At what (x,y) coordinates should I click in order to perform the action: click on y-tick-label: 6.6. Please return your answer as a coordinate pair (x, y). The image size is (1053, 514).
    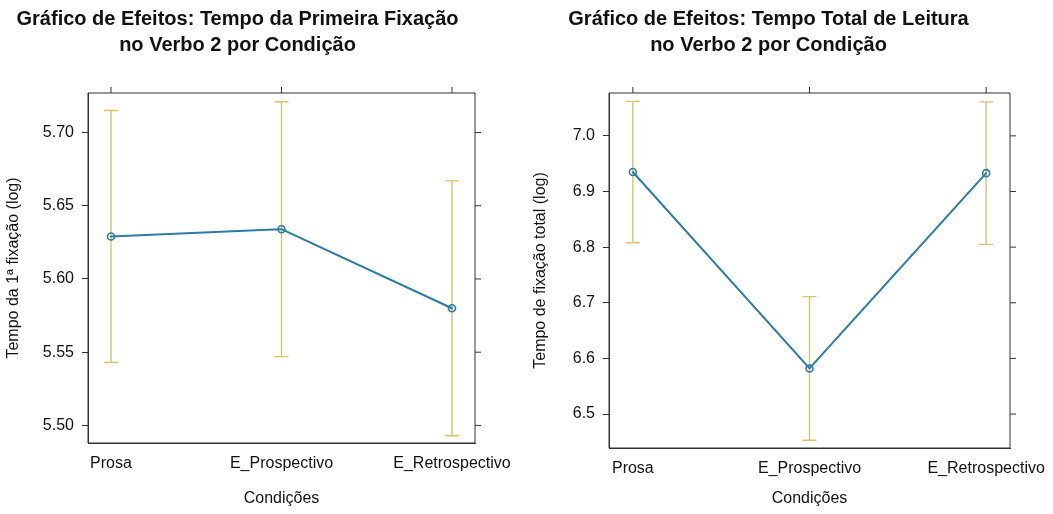
    Looking at the image, I should click on (584, 357).